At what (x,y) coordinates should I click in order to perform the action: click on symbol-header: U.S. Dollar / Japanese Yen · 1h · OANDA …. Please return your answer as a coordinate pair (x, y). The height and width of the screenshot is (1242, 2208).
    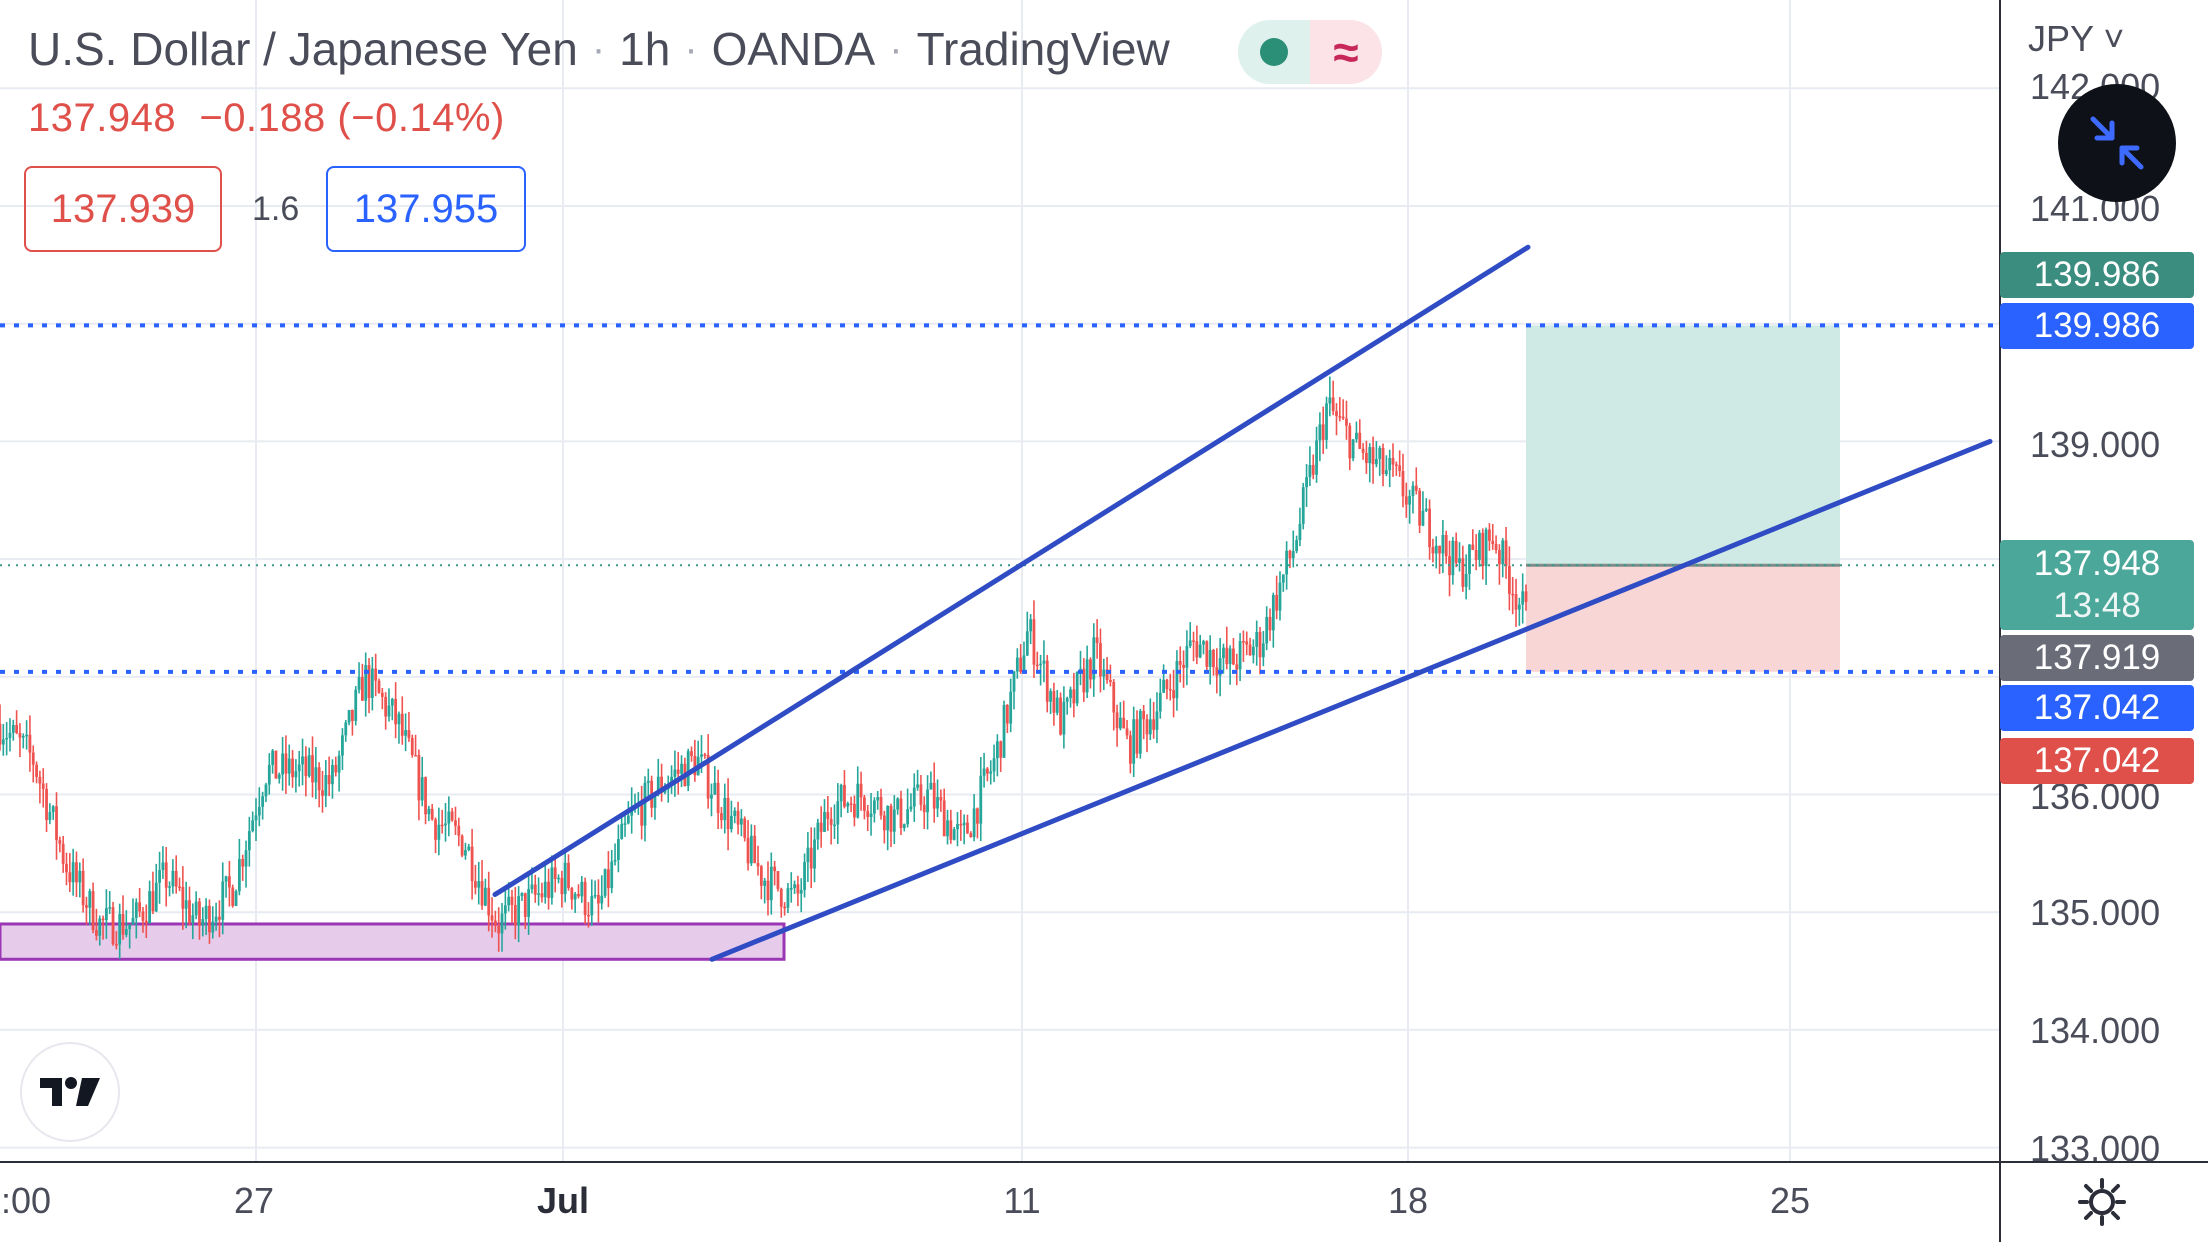
    Looking at the image, I should click on (599, 49).